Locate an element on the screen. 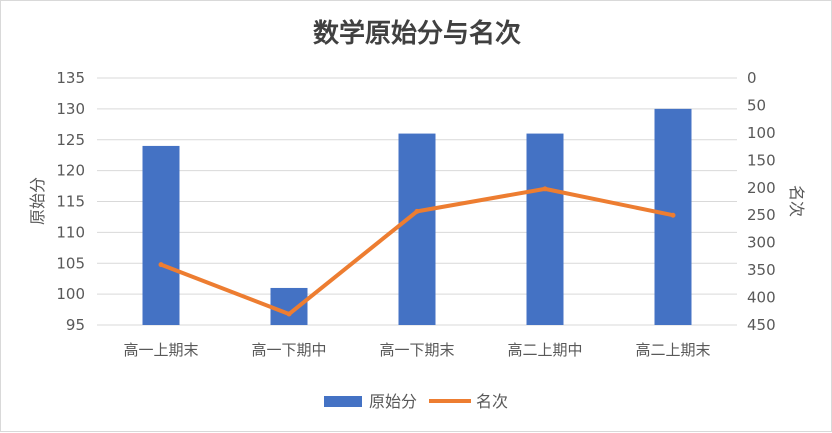 Image resolution: width=832 pixels, height=433 pixels. left-tick-label: 95 is located at coordinates (75, 325).